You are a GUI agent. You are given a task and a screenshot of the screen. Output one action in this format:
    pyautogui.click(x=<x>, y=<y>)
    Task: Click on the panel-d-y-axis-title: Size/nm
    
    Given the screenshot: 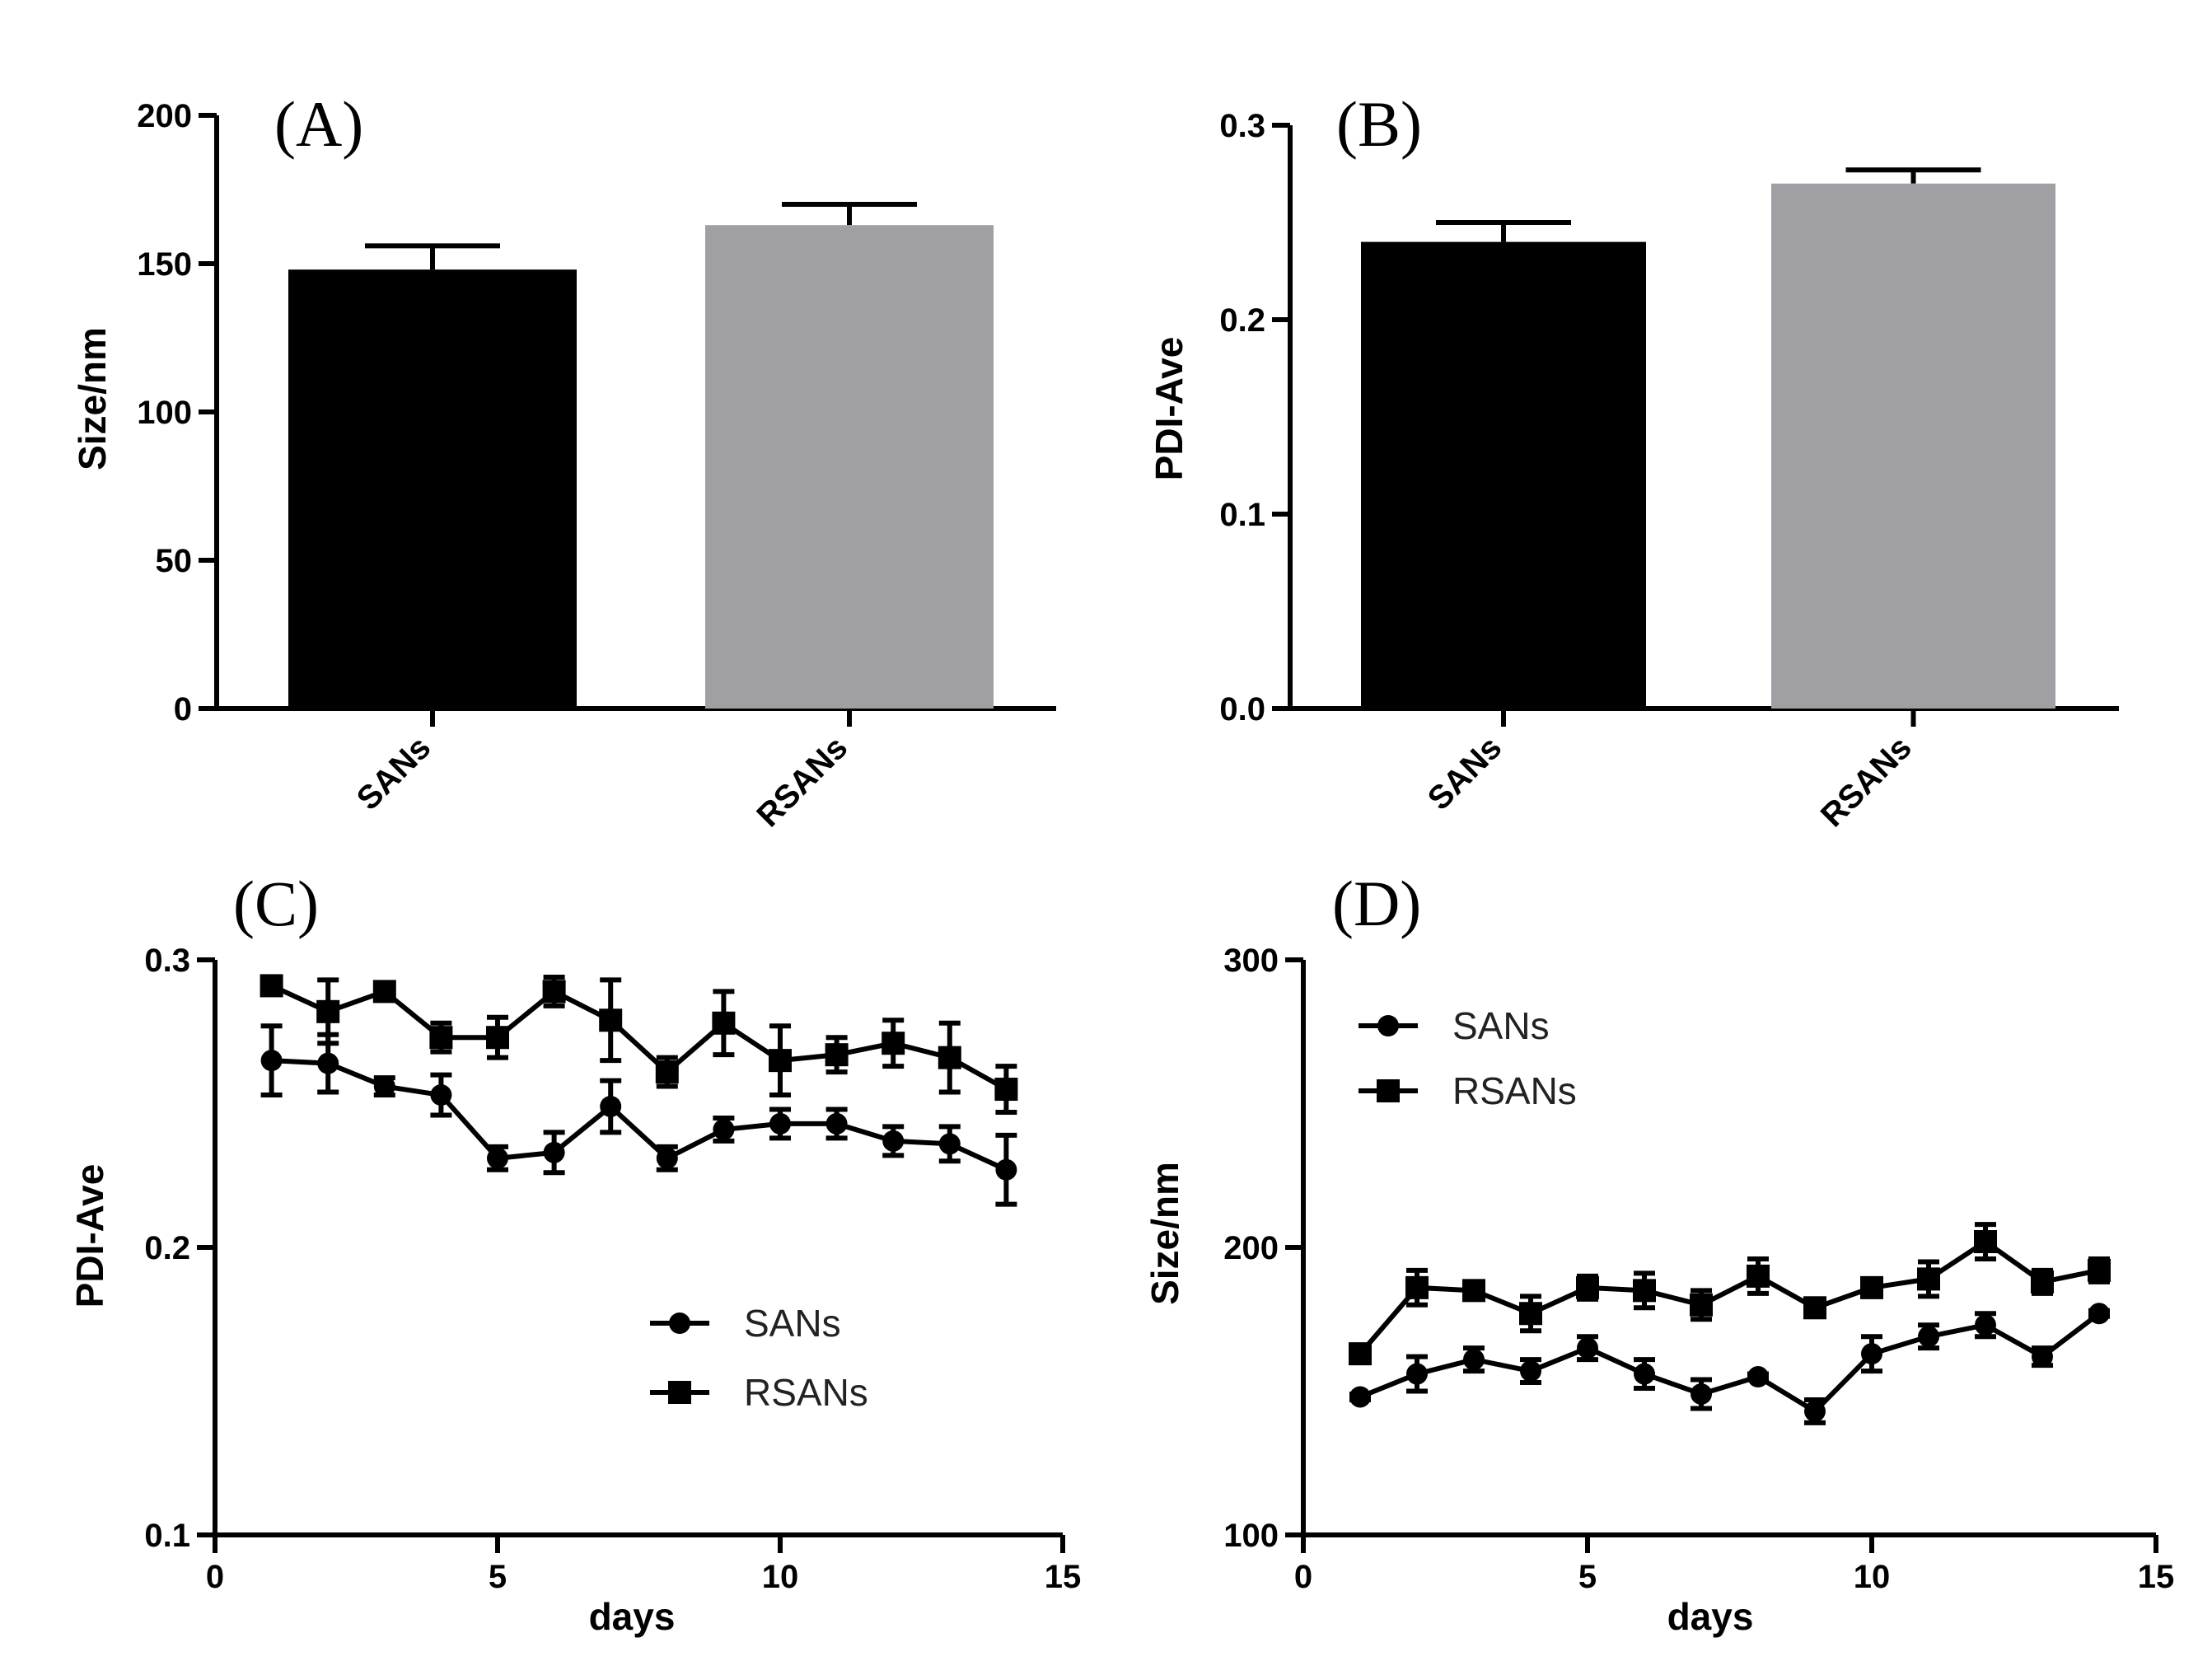 What is the action you would take?
    pyautogui.click(x=1164, y=1233)
    